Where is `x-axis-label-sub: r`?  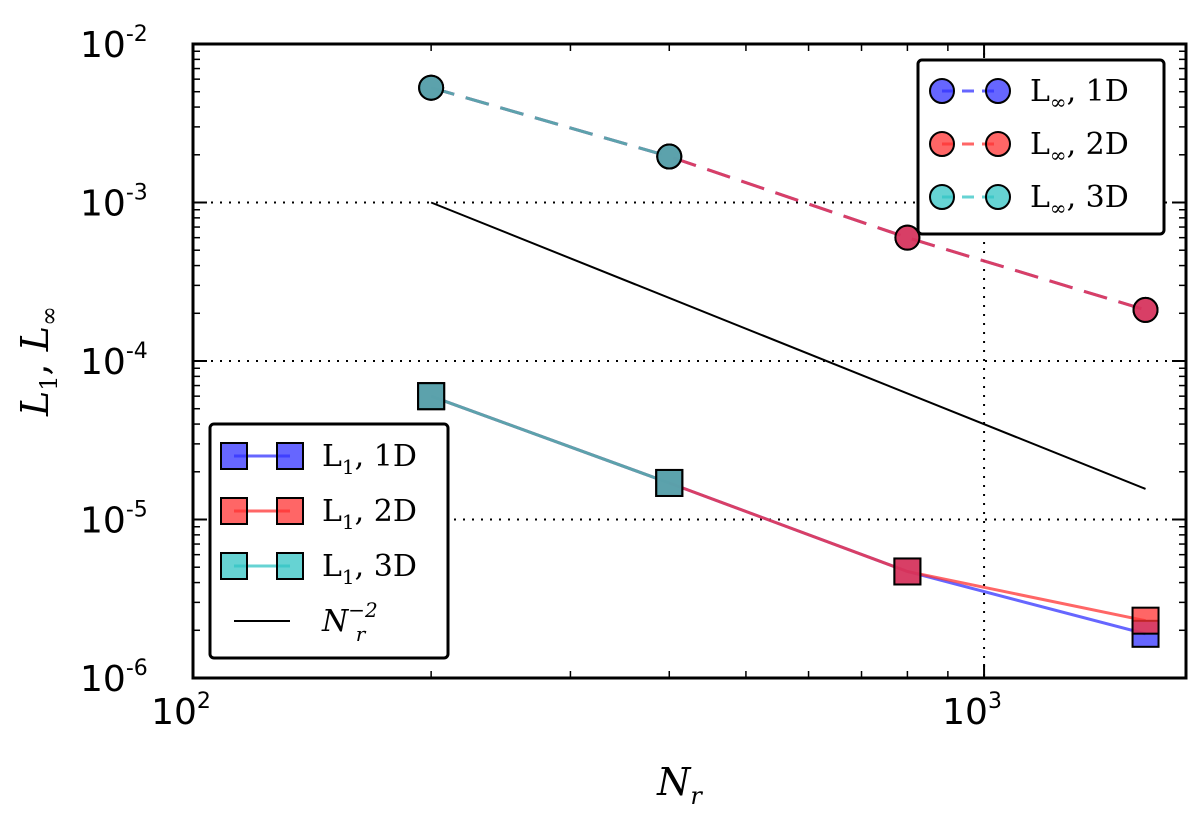 x-axis-label-sub: r is located at coordinates (696, 796).